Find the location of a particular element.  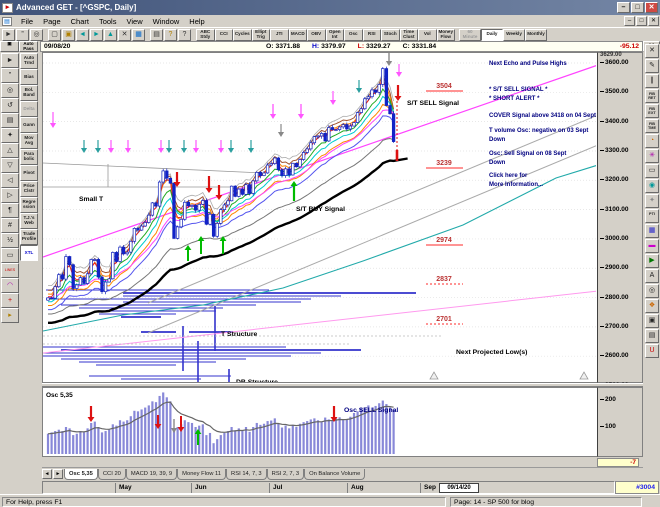

left-study-delta: Delta is located at coordinates (29, 109).